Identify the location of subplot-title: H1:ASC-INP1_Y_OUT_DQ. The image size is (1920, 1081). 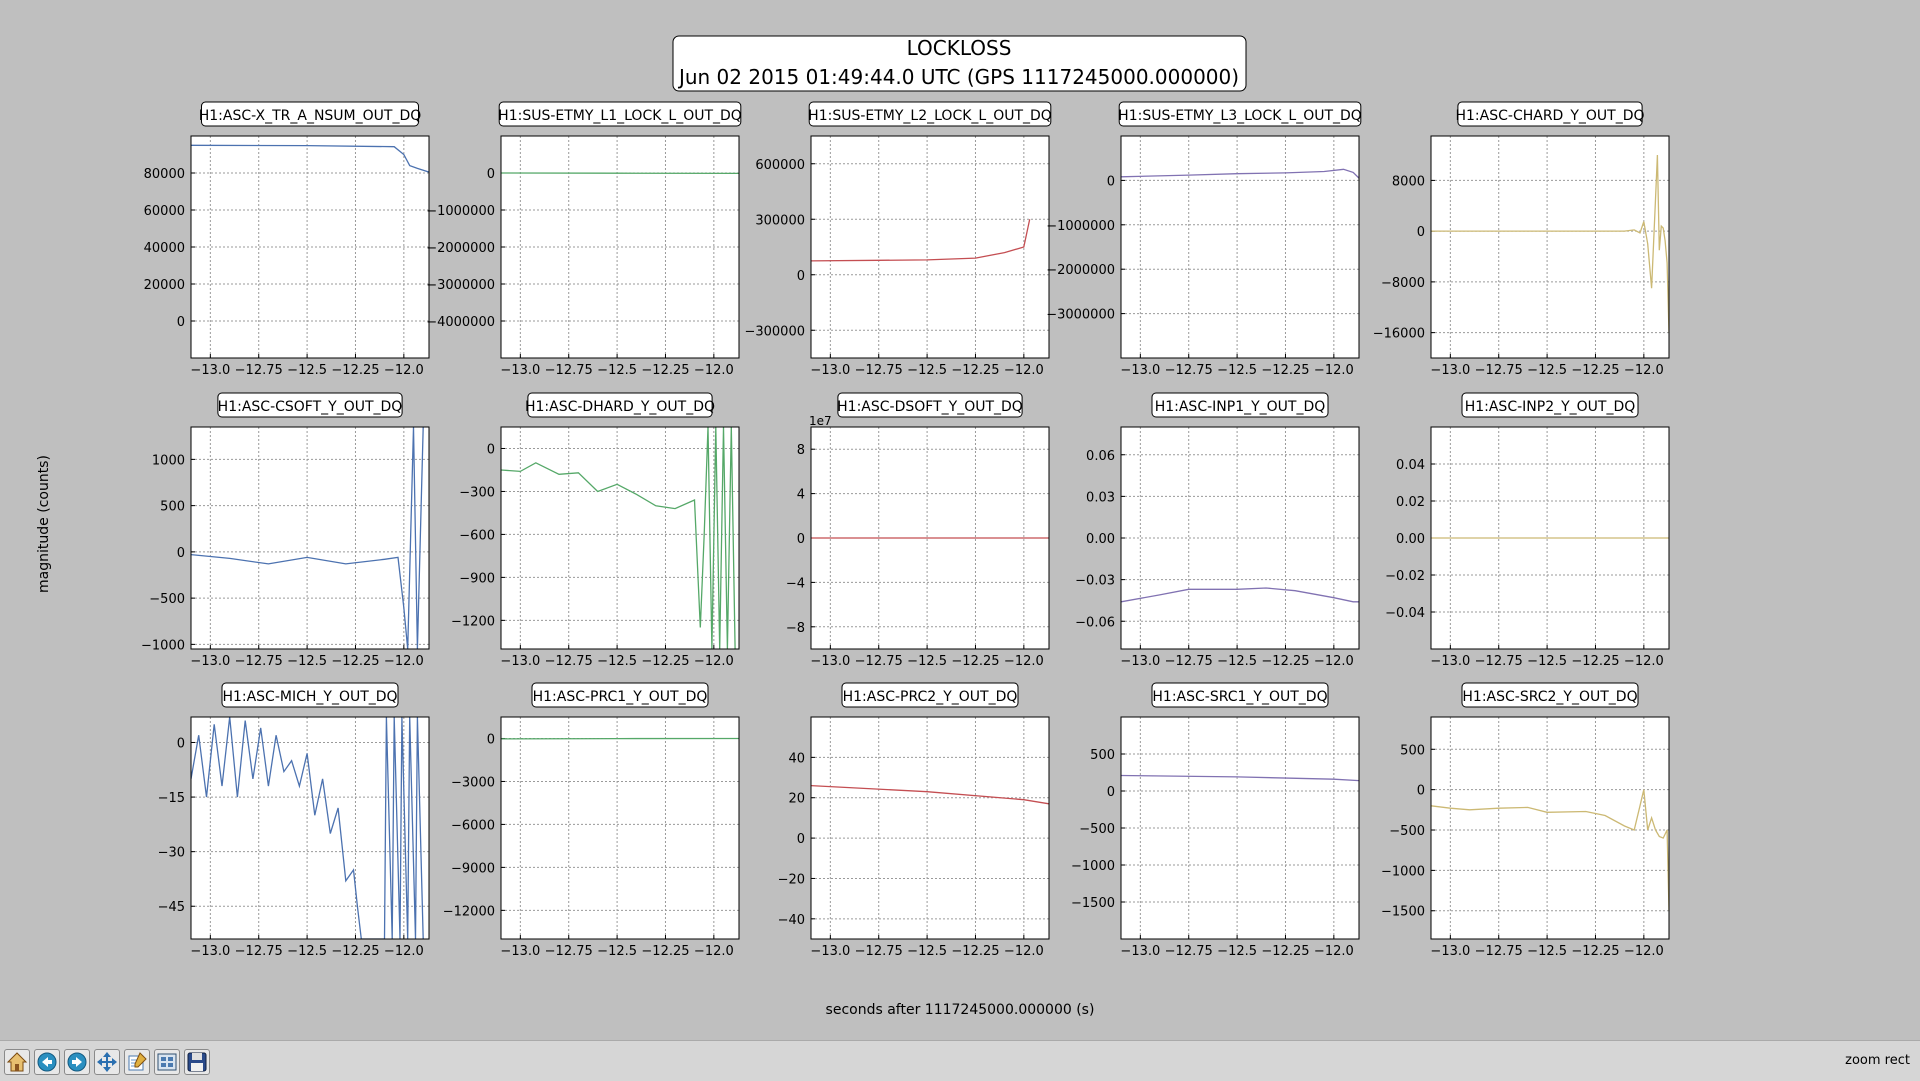
(1240, 407).